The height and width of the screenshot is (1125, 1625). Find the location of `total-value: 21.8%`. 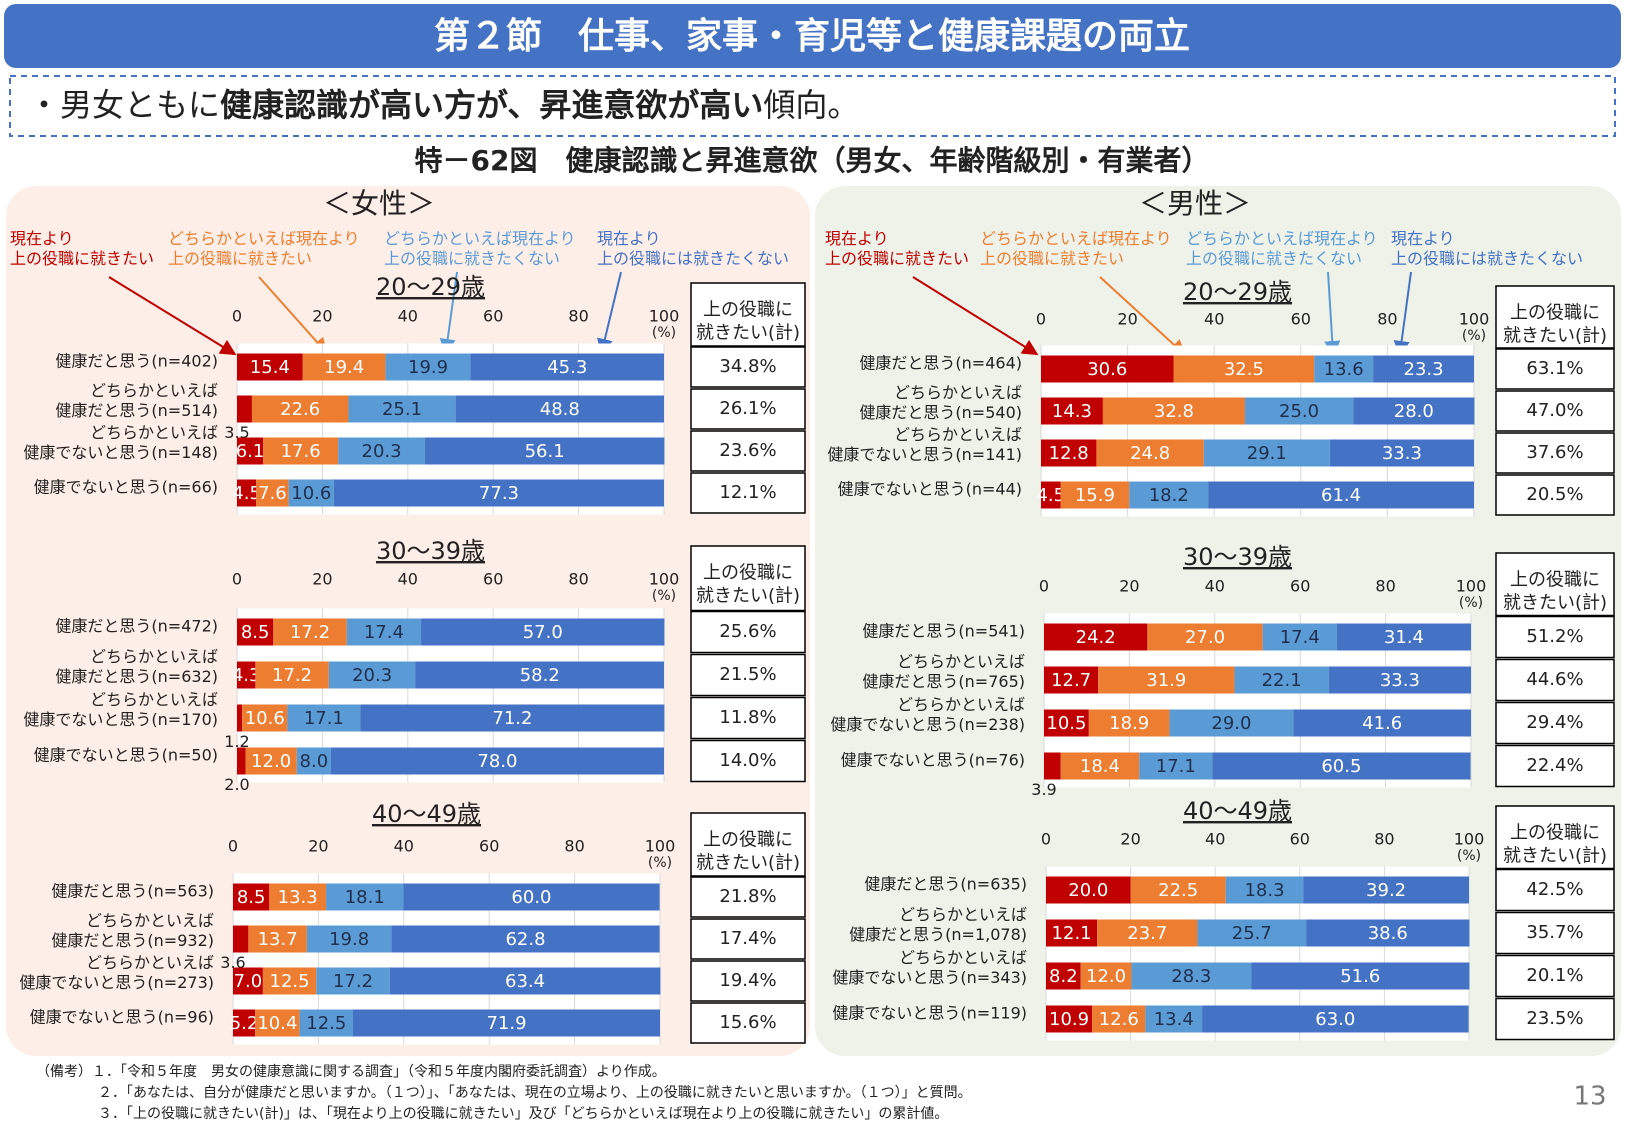

total-value: 21.8% is located at coordinates (747, 896).